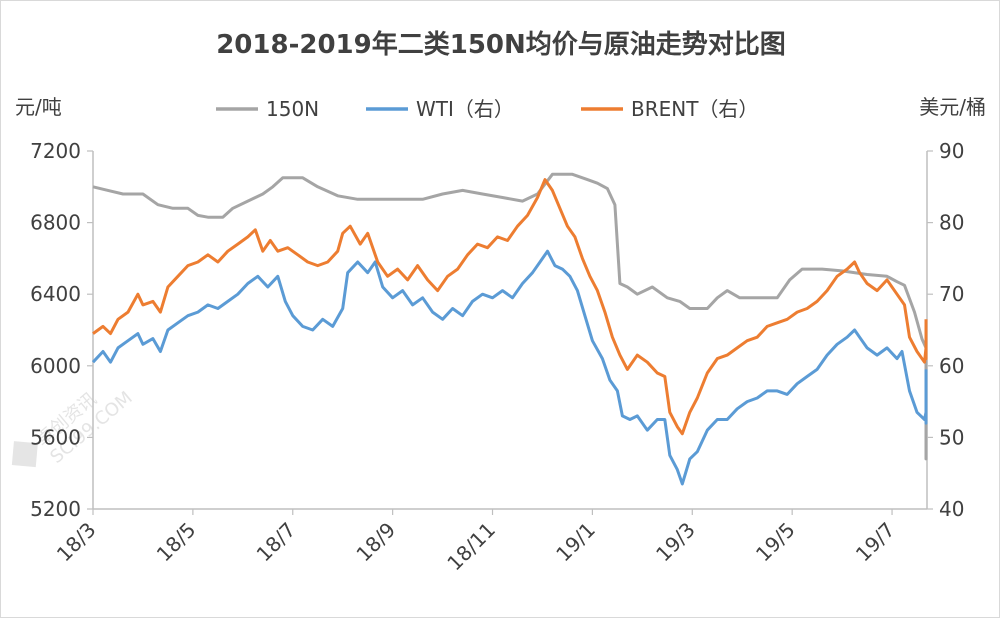  What do you see at coordinates (951, 223) in the screenshot?
I see `y-right-tick-label: 80` at bounding box center [951, 223].